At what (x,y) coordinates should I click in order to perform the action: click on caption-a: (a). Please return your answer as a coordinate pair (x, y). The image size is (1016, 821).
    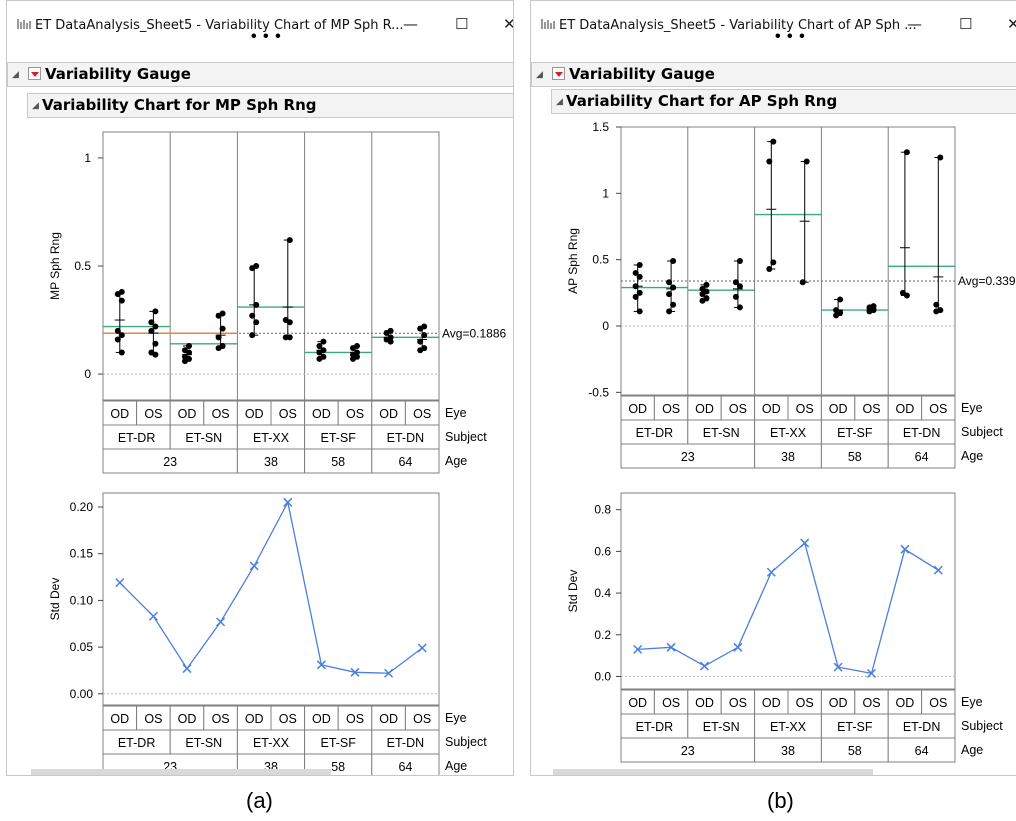
    Looking at the image, I should click on (259, 800).